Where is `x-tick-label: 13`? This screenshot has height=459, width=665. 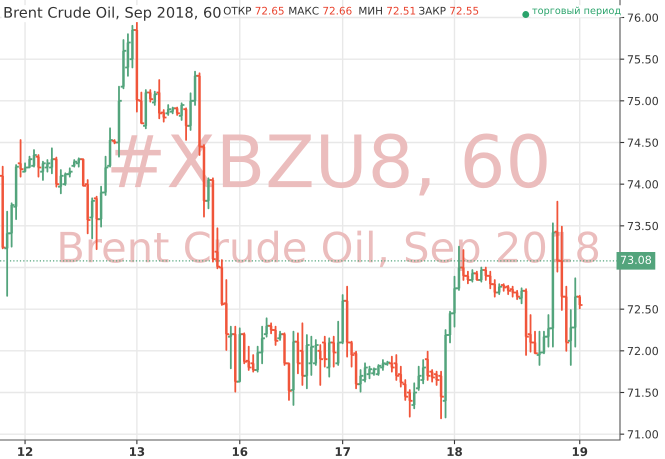
x-tick-label: 13 is located at coordinates (137, 451).